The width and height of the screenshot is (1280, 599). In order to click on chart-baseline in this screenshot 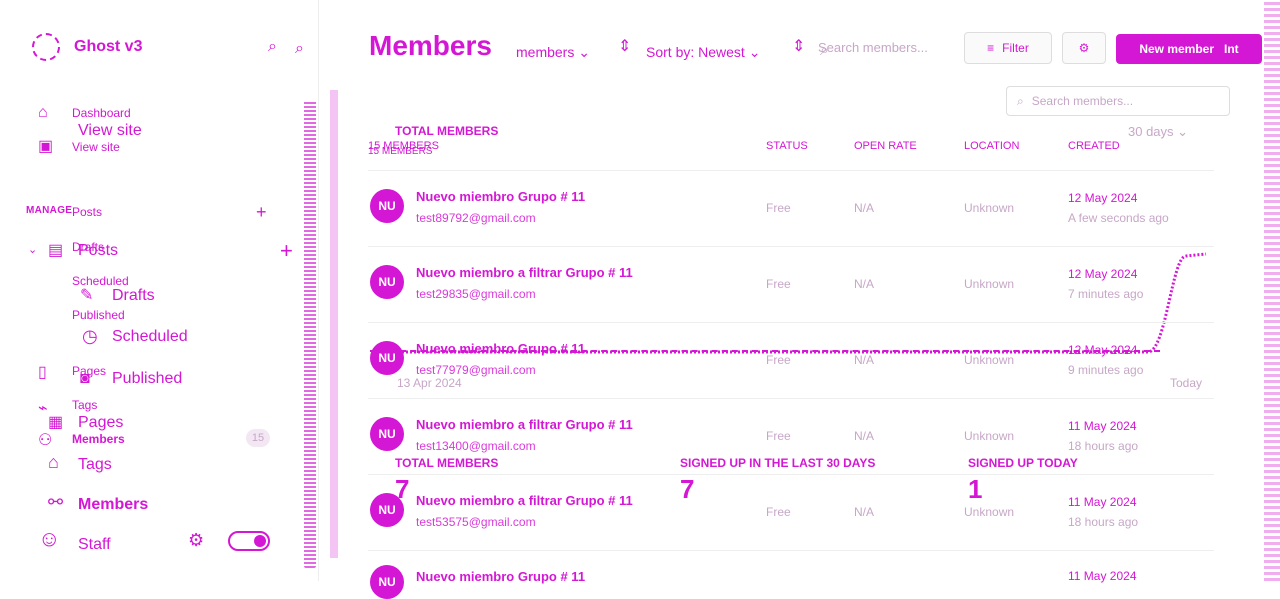, I will do `click(765, 351)`.